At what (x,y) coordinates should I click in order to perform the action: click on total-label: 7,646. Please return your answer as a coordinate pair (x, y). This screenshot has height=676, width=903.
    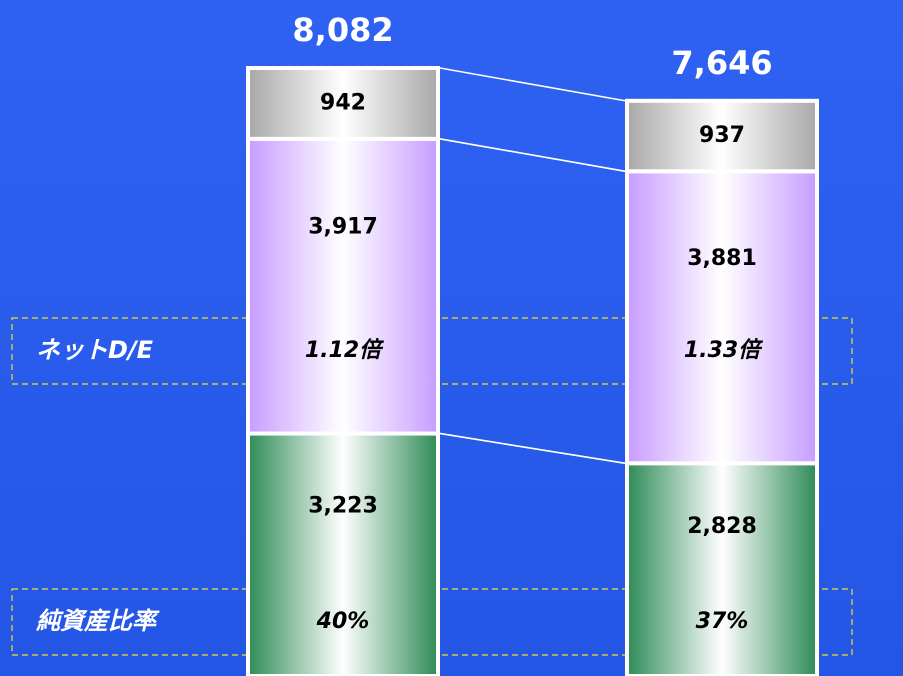
    Looking at the image, I should click on (721, 63).